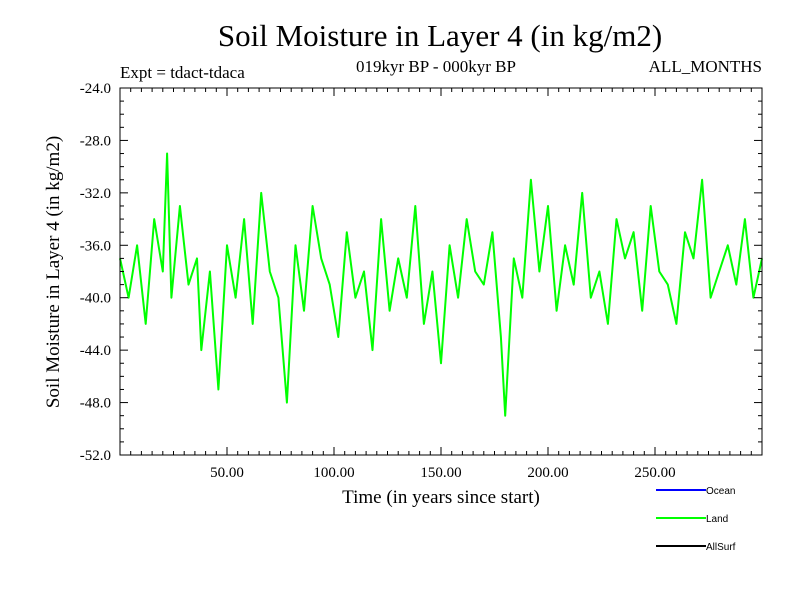  Describe the element at coordinates (333, 473) in the screenshot. I see `x-tick-label: 100.00` at that location.